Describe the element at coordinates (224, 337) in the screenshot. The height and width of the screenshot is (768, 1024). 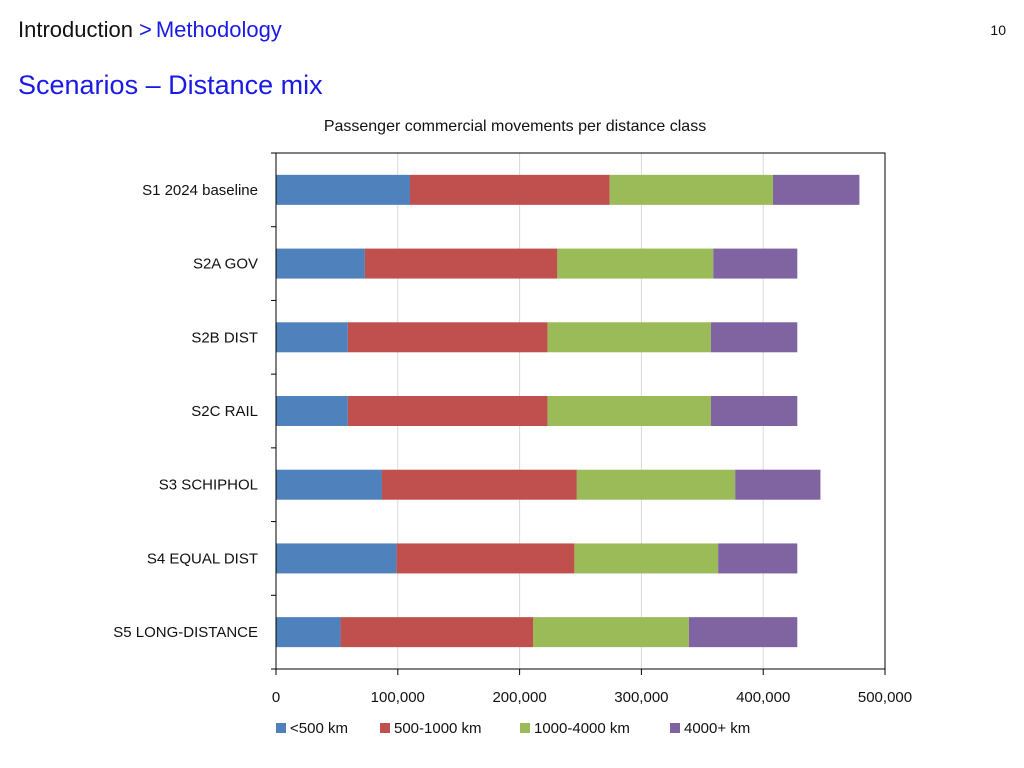
I see `category-label: S2B DIST` at that location.